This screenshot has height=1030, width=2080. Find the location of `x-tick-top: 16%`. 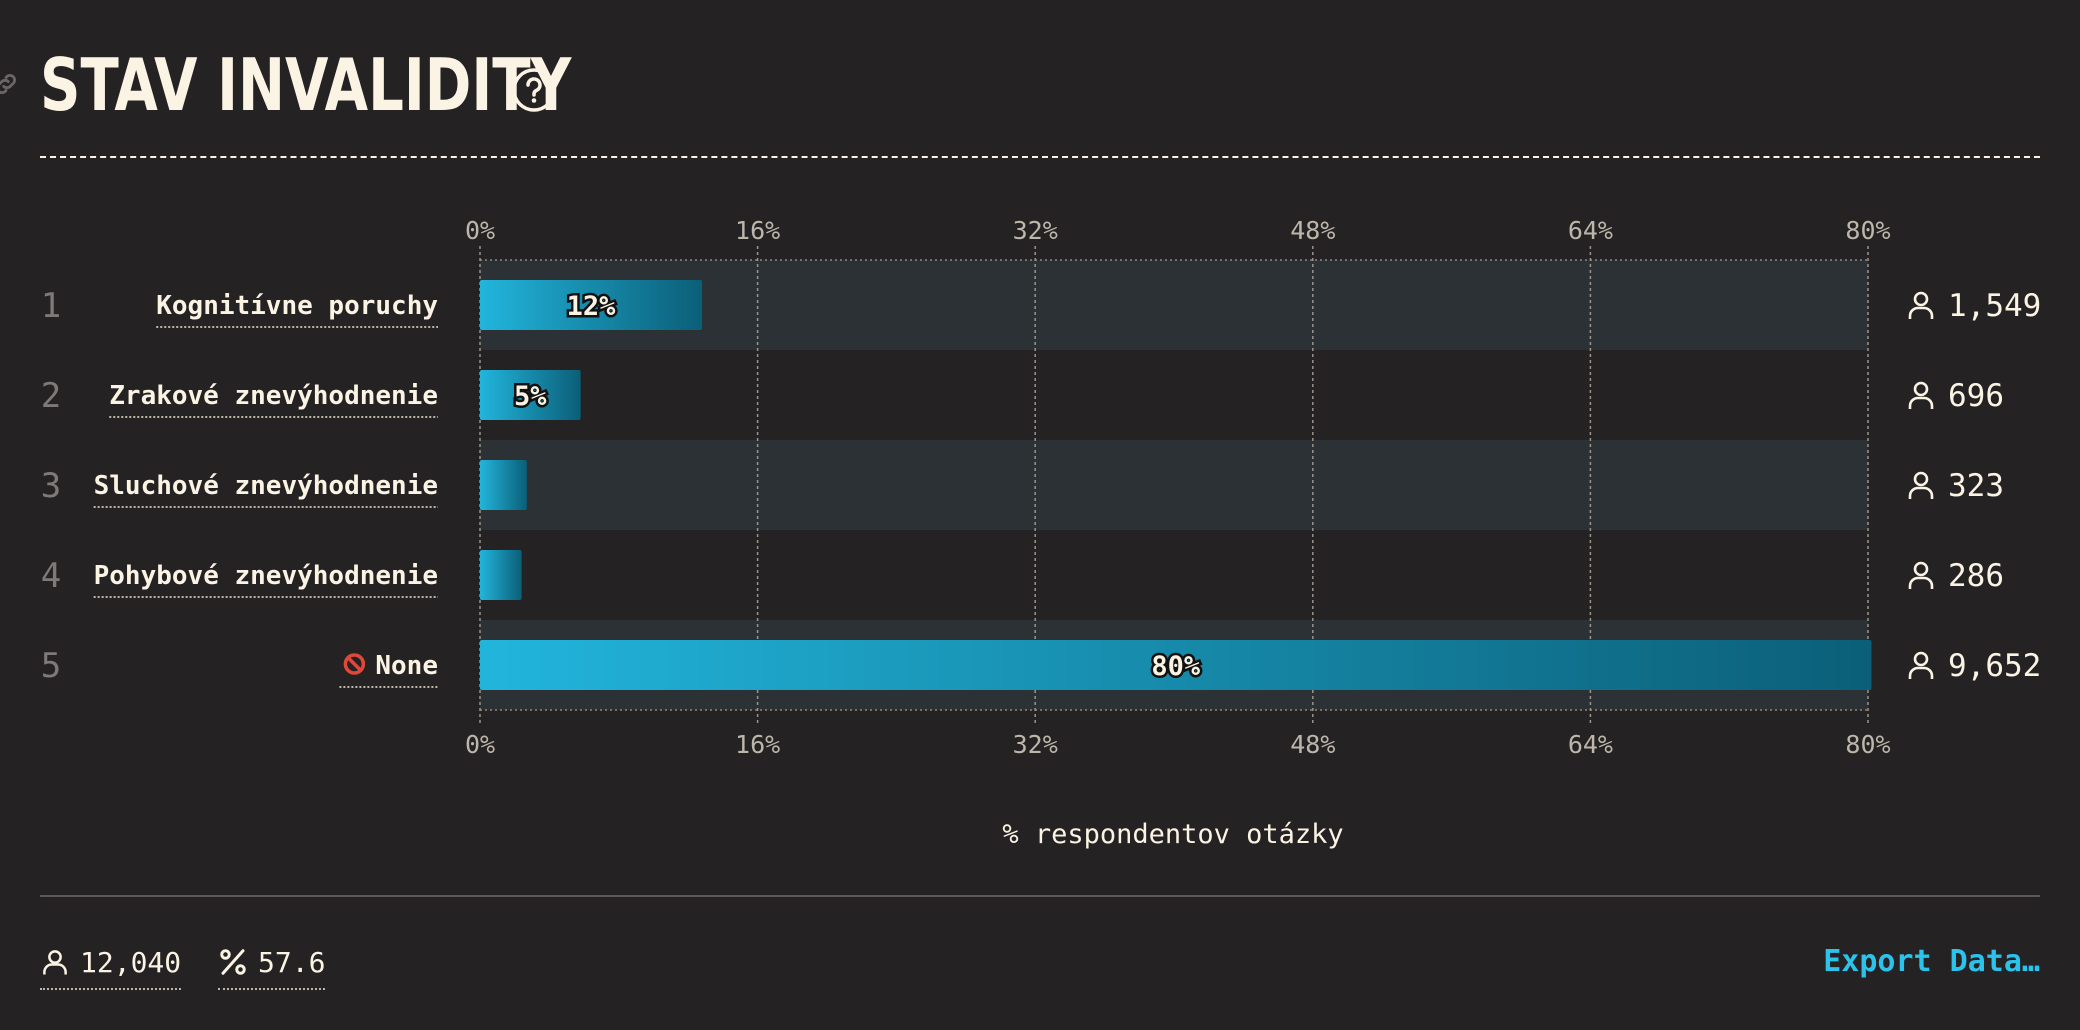

x-tick-top: 16% is located at coordinates (757, 230).